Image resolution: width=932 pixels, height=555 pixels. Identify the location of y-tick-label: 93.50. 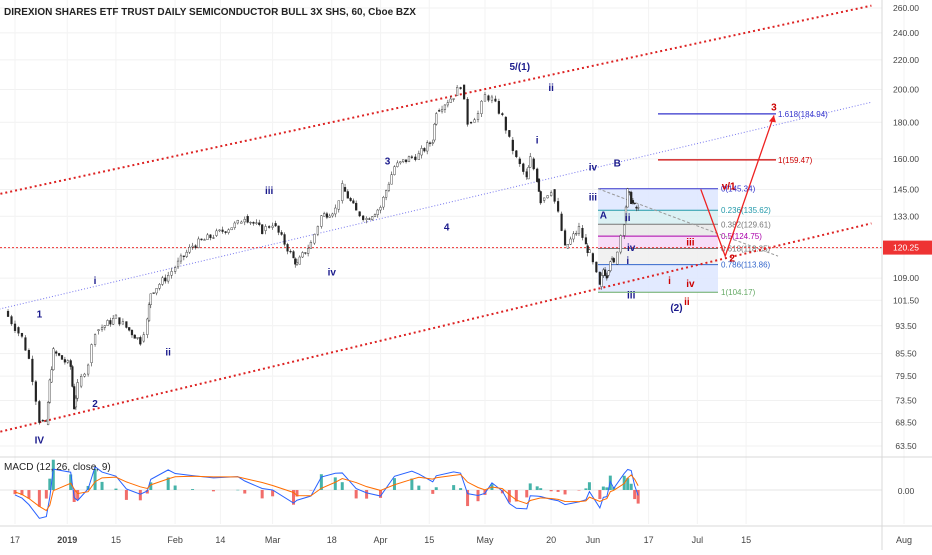
(906, 326).